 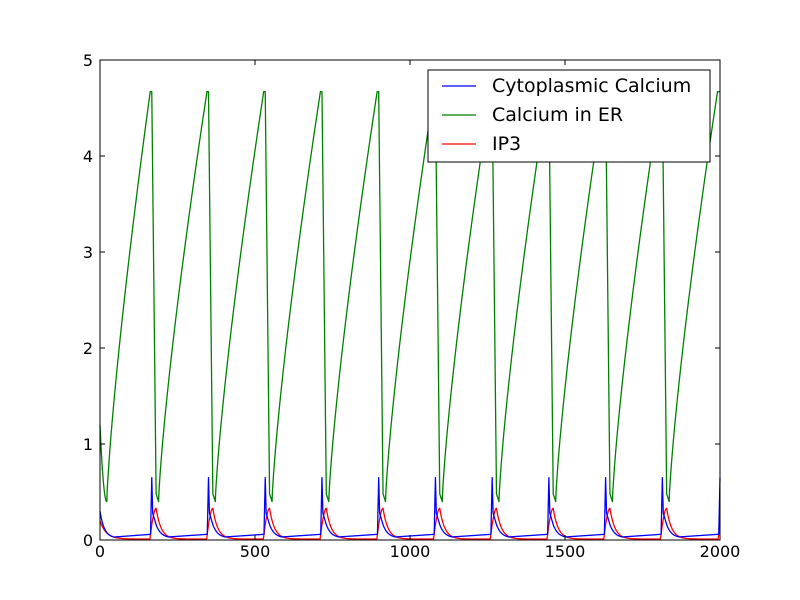 What do you see at coordinates (255, 551) in the screenshot?
I see `x-tick-label: 500` at bounding box center [255, 551].